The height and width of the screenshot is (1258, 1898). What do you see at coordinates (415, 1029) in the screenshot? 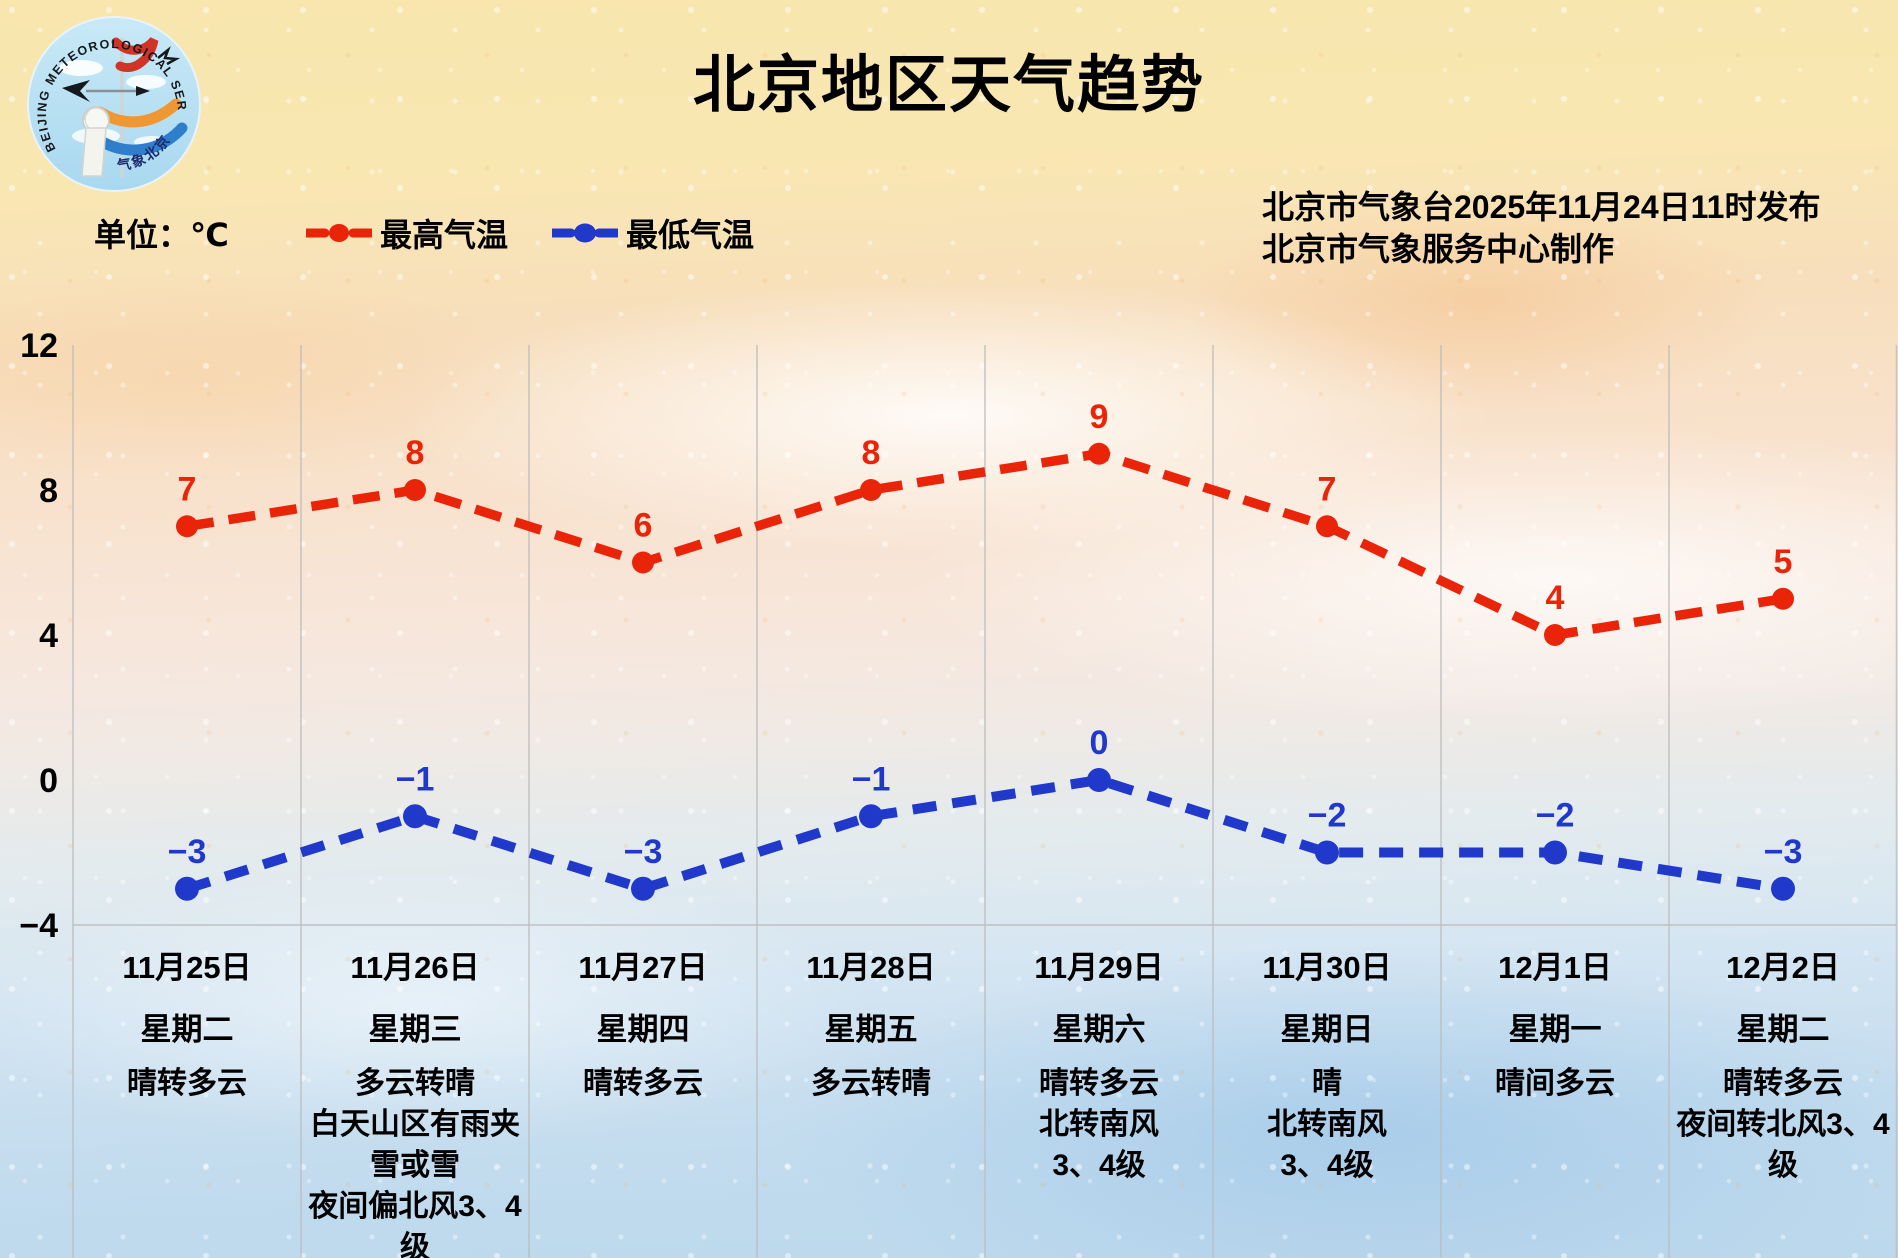
I see `weekday-label: 星期三` at bounding box center [415, 1029].